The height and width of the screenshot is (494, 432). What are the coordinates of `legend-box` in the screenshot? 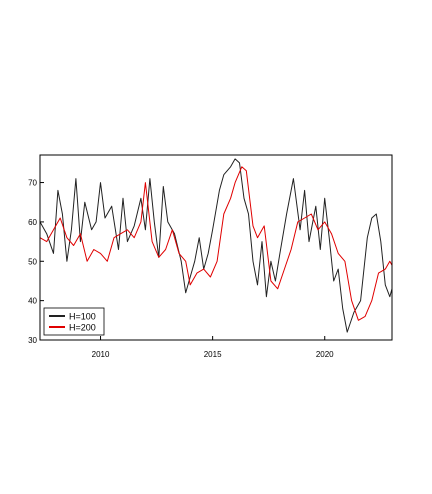 It's located at (74, 321).